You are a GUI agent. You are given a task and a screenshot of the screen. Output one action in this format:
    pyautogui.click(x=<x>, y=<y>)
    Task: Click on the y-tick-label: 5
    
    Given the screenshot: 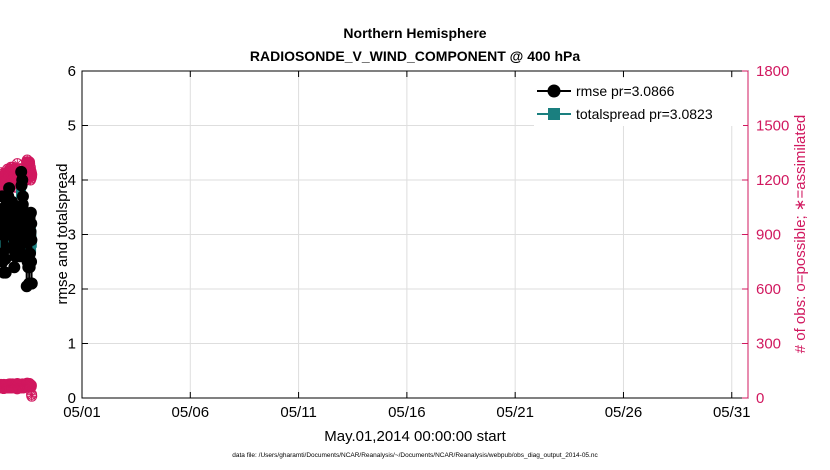 What is the action you would take?
    pyautogui.click(x=72, y=126)
    